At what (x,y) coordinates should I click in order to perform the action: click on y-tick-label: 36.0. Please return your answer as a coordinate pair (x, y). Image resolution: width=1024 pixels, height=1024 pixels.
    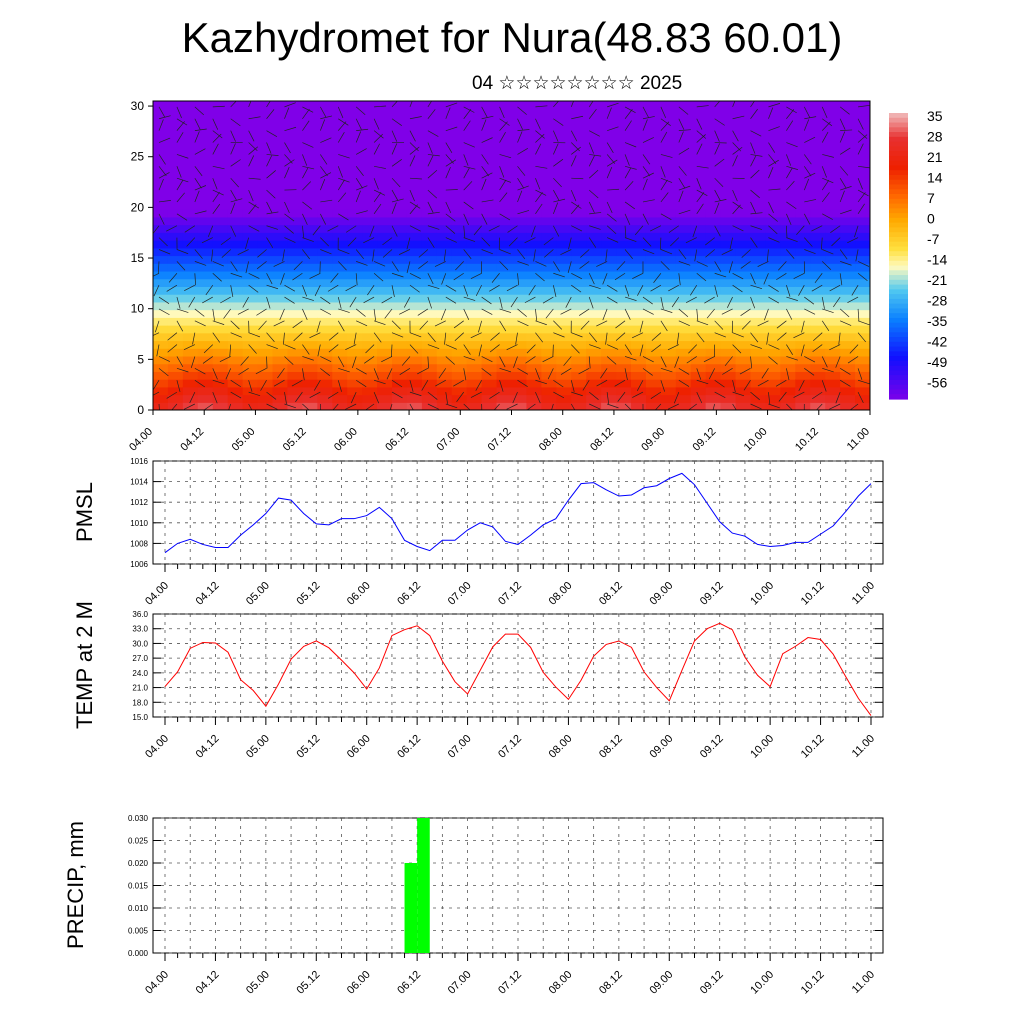
    Looking at the image, I should click on (140, 614).